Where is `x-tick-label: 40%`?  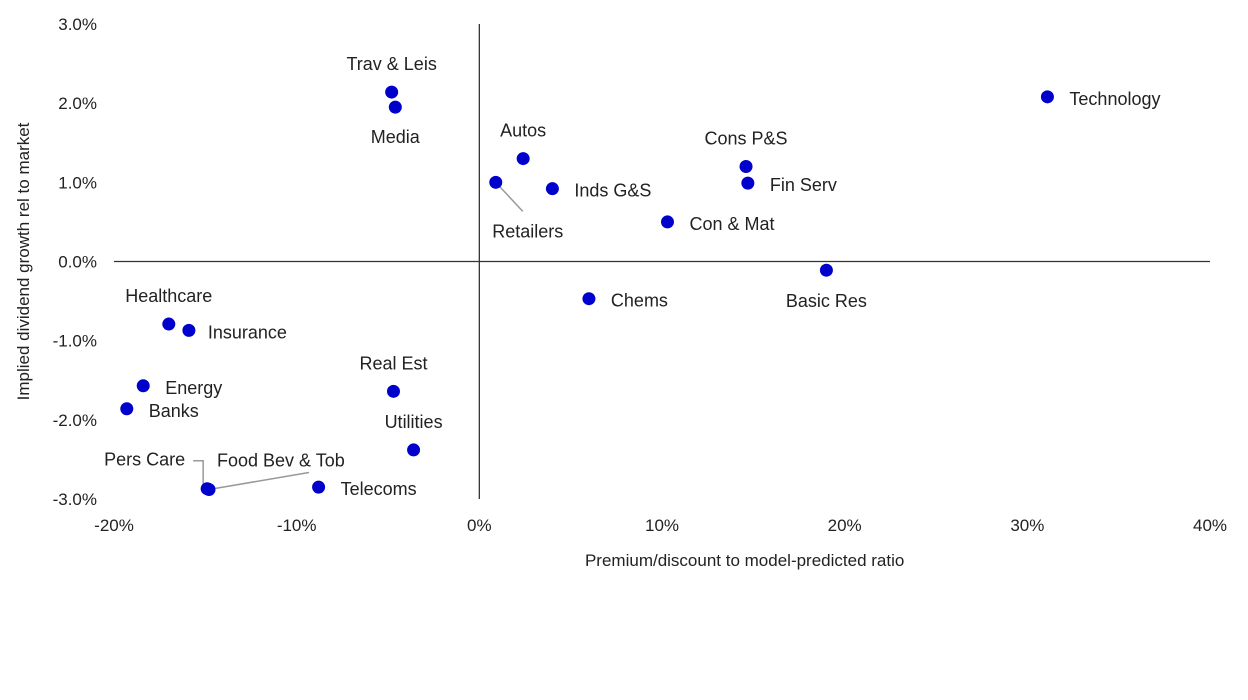 x-tick-label: 40% is located at coordinates (1210, 525).